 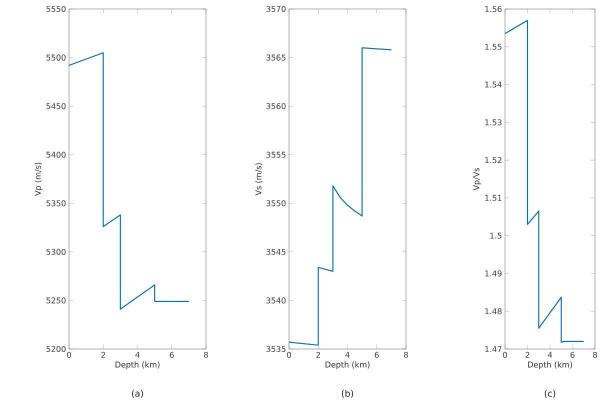 I want to click on text: (b), so click(x=348, y=394).